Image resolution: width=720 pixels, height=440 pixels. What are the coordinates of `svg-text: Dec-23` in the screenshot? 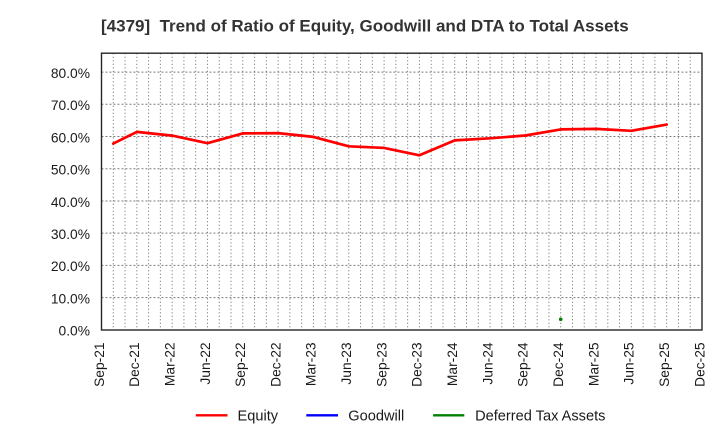 It's located at (417, 364).